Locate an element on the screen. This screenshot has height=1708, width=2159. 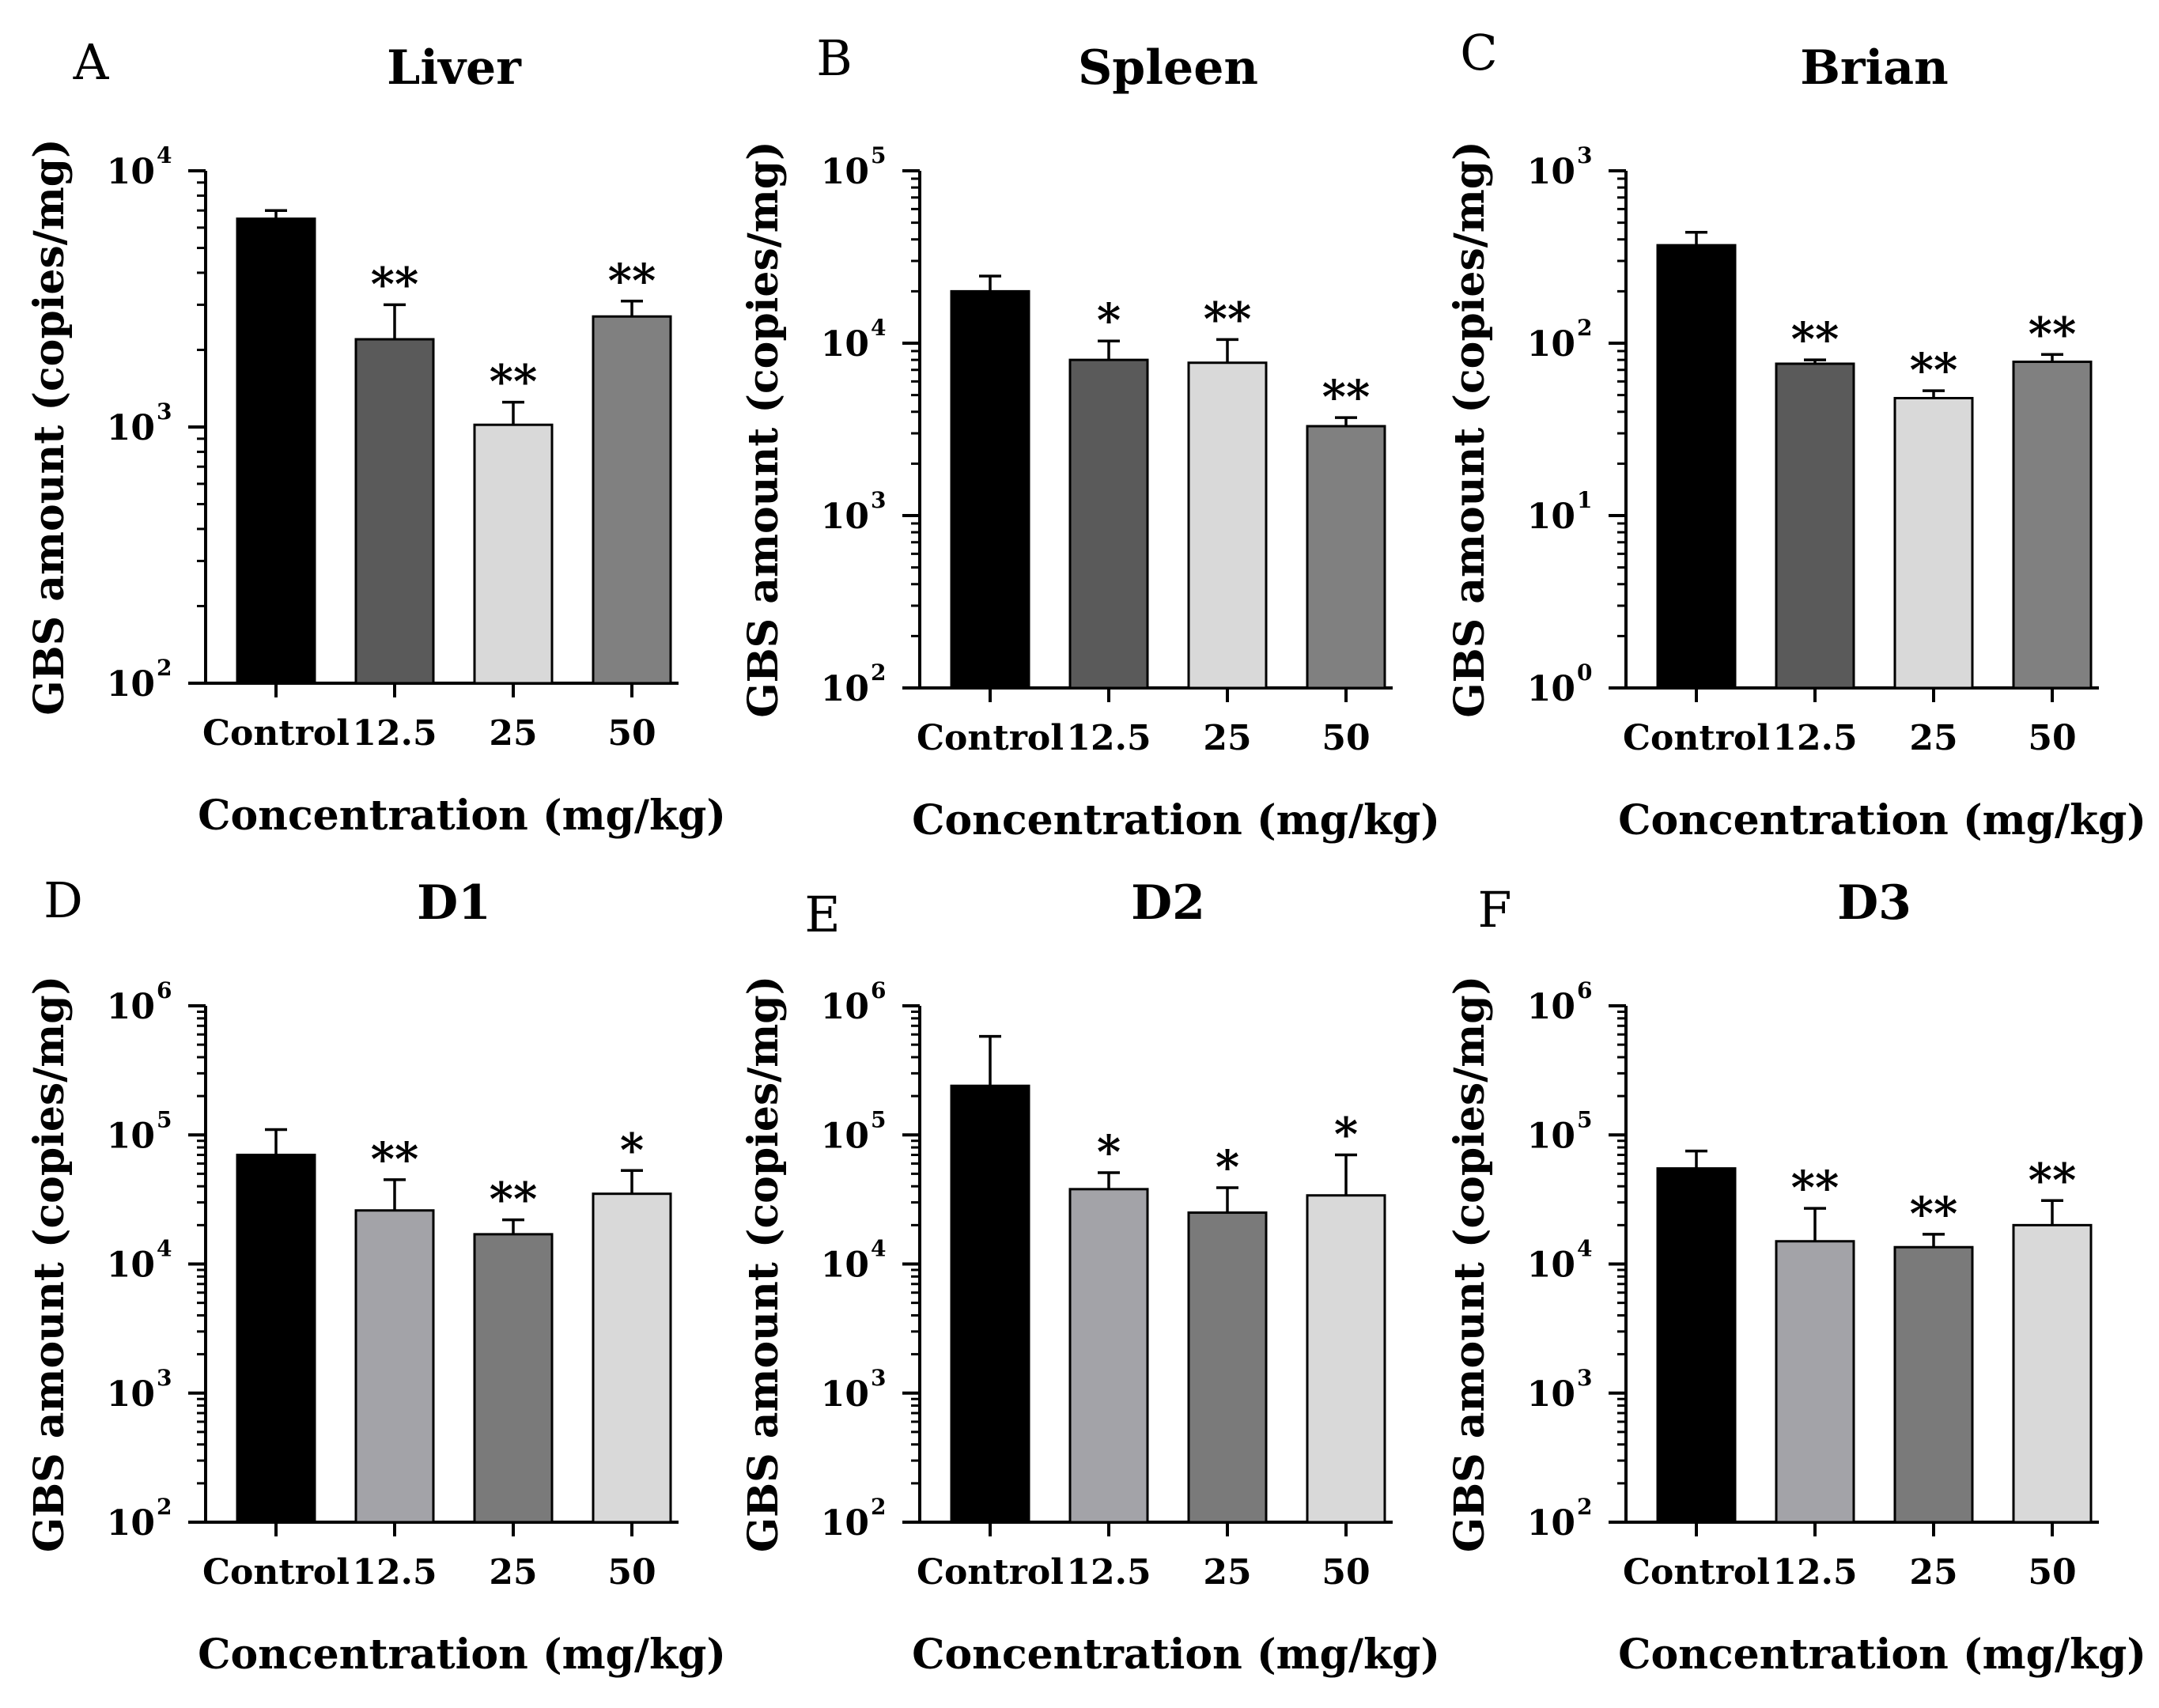
panel-letter: D is located at coordinates (63, 900).